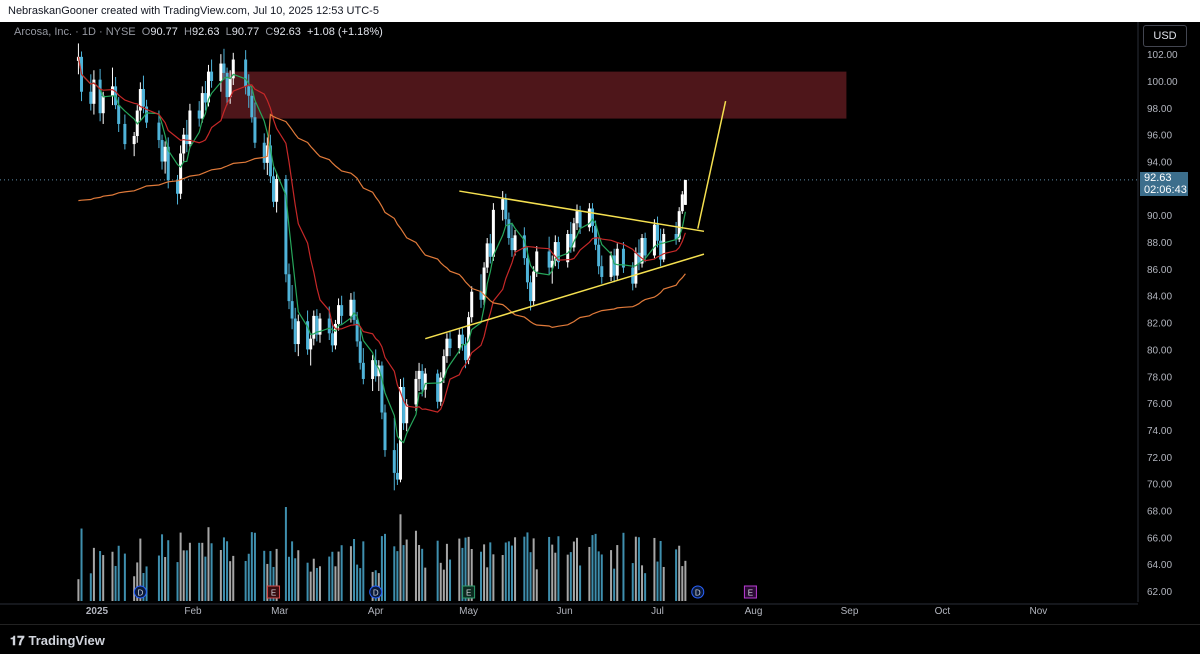 This screenshot has width=1200, height=654. Describe the element at coordinates (1159, 243) in the screenshot. I see `y-tick-label: 88.00` at that location.